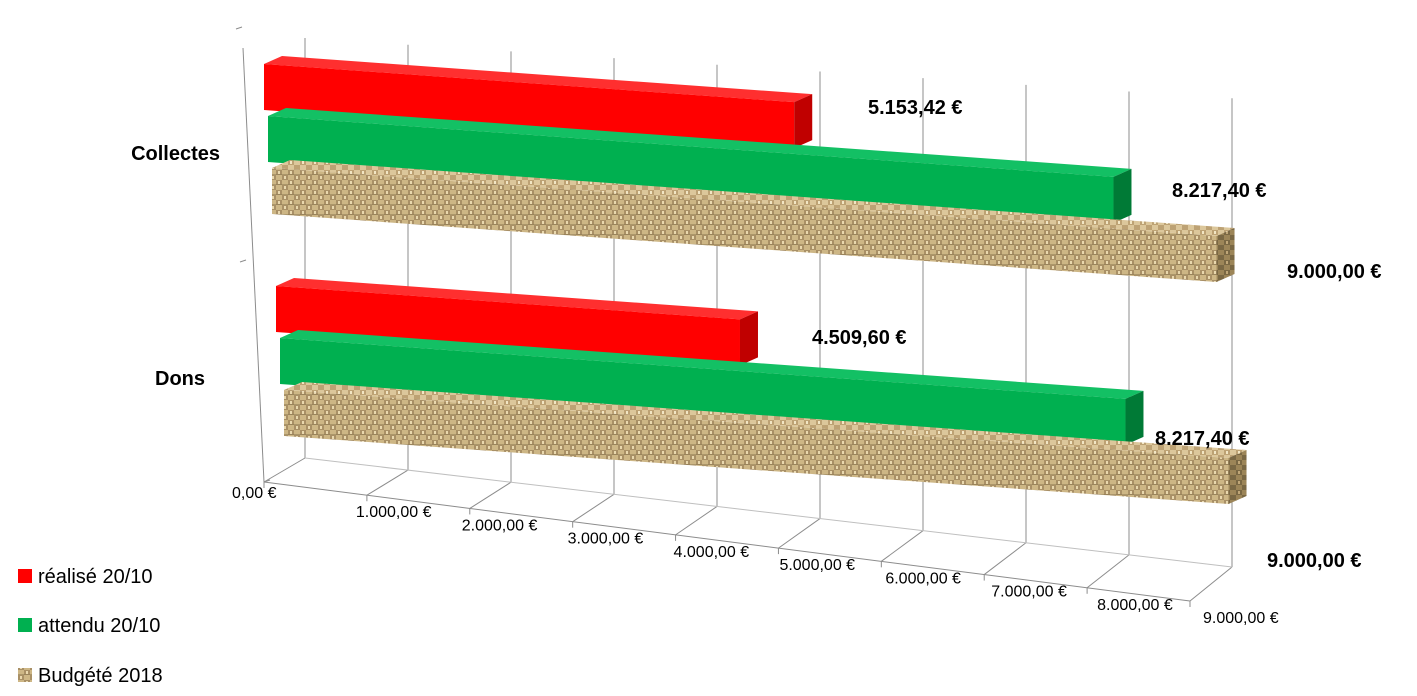 Image resolution: width=1417 pixels, height=696 pixels. I want to click on x-axis-line, so click(727, 541).